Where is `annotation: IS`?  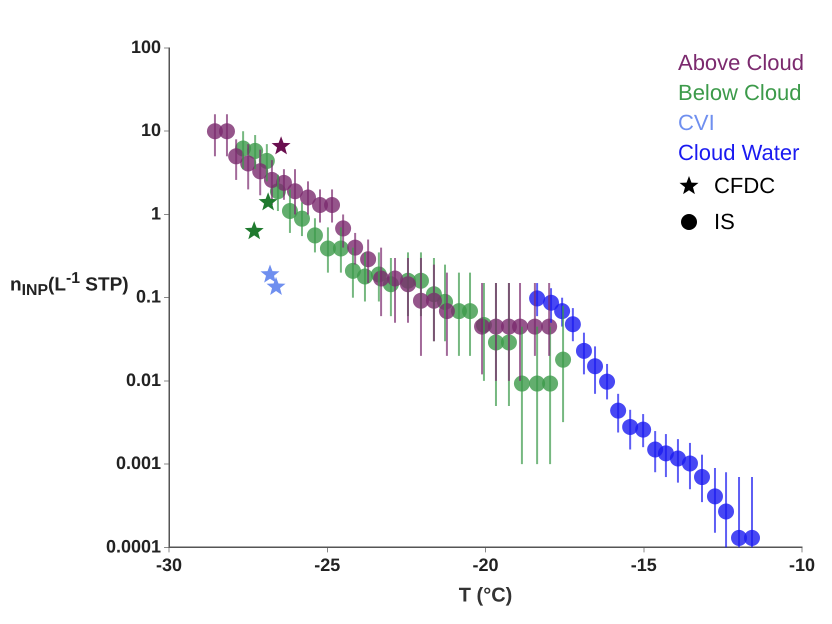 annotation: IS is located at coordinates (724, 222).